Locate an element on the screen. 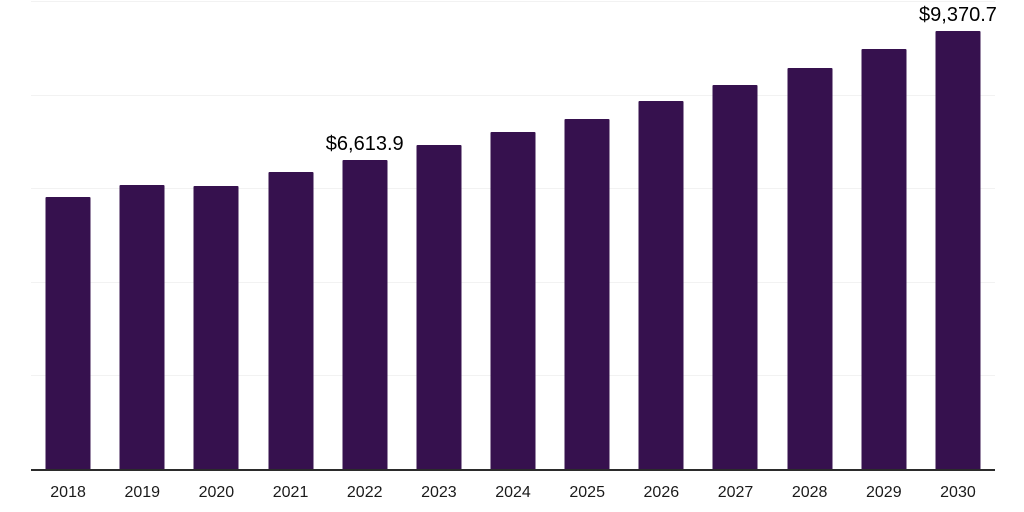 This screenshot has width=1024, height=512. bar-2022 is located at coordinates (365, 315).